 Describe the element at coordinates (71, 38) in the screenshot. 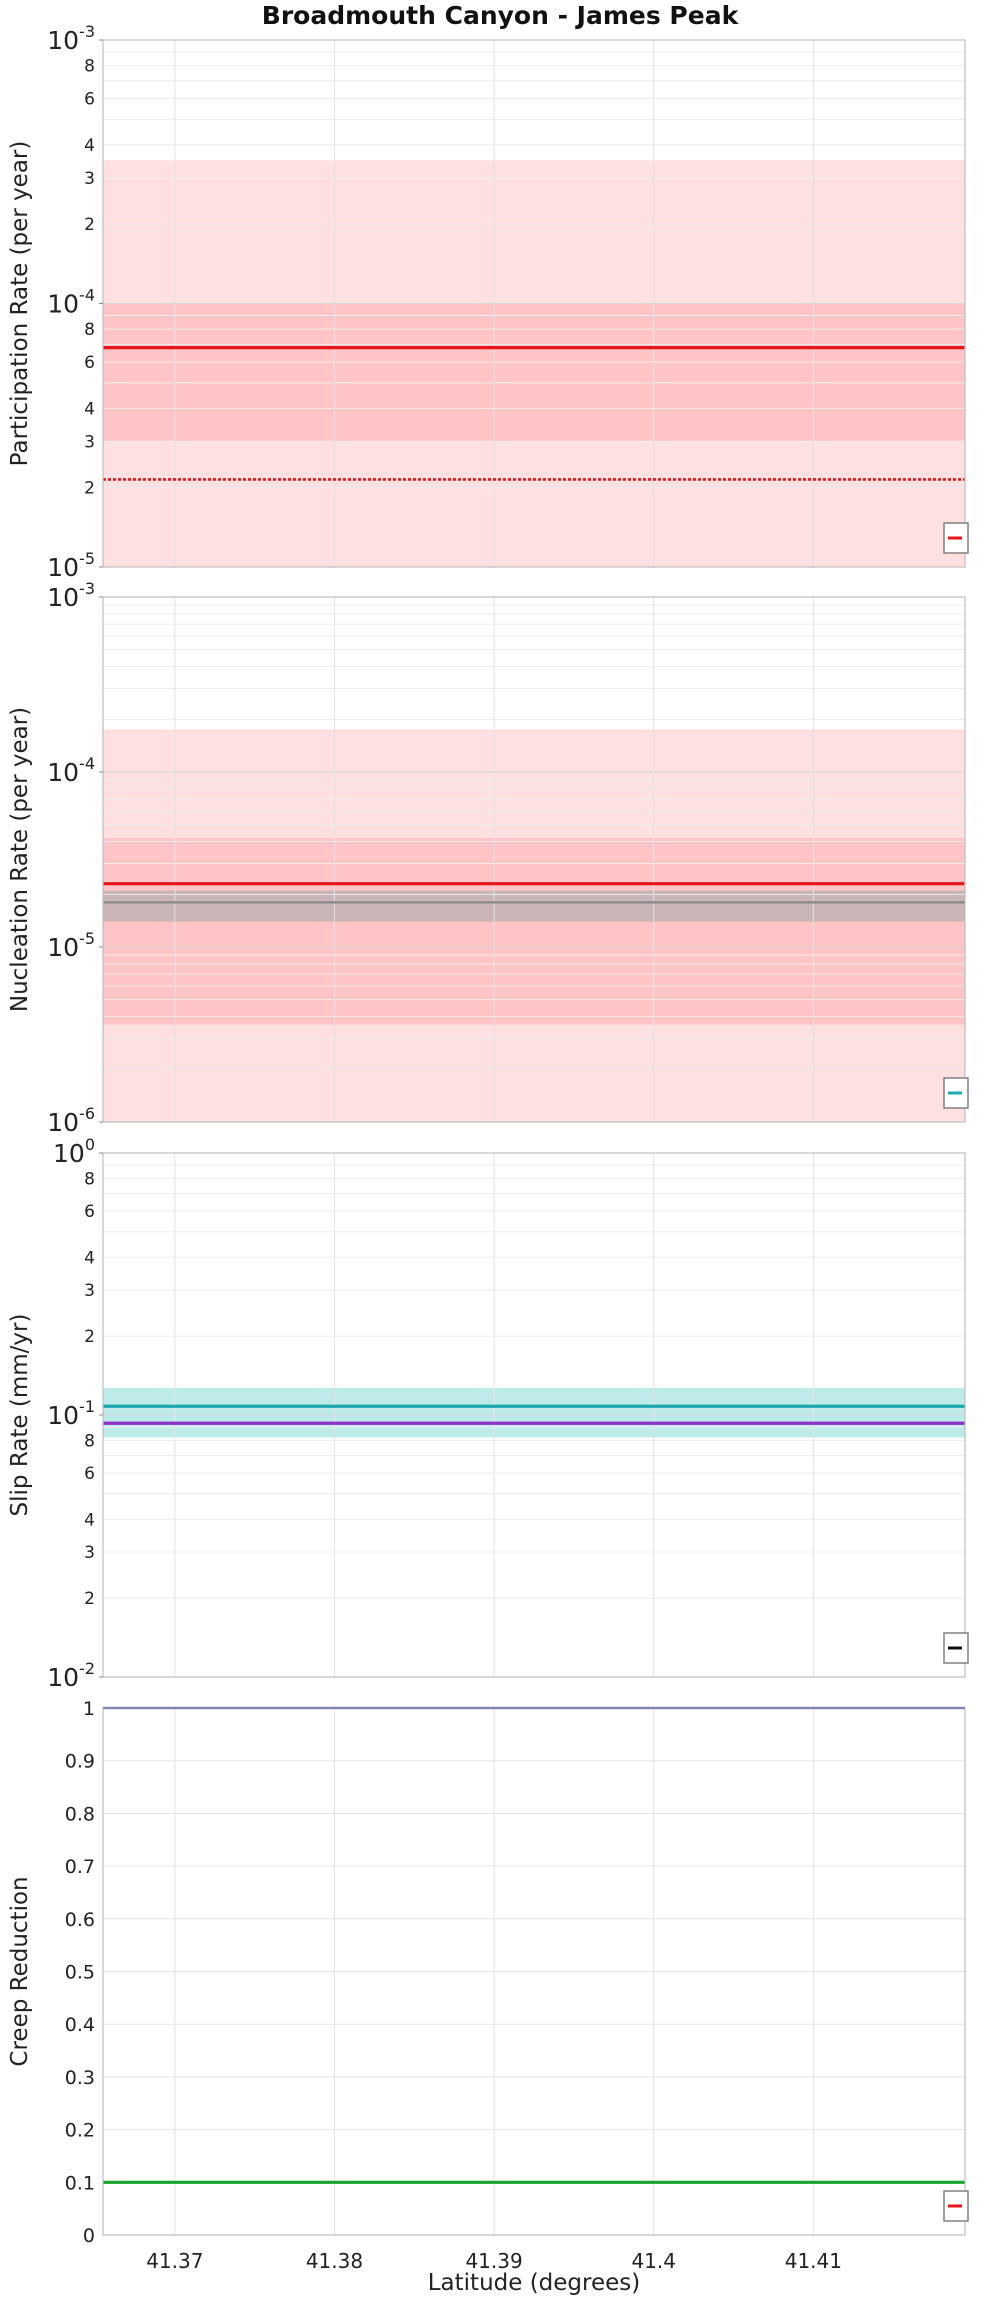

I see `participation-ytick-2: 10⁻³` at that location.